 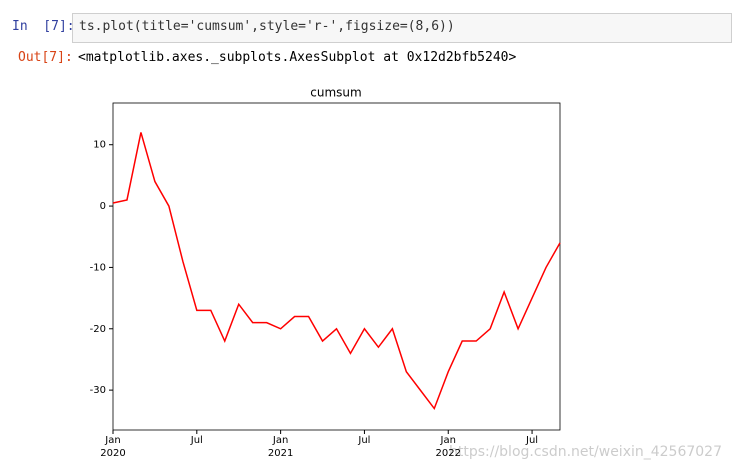 What do you see at coordinates (99, 145) in the screenshot?
I see `y-tick-label: 10` at bounding box center [99, 145].